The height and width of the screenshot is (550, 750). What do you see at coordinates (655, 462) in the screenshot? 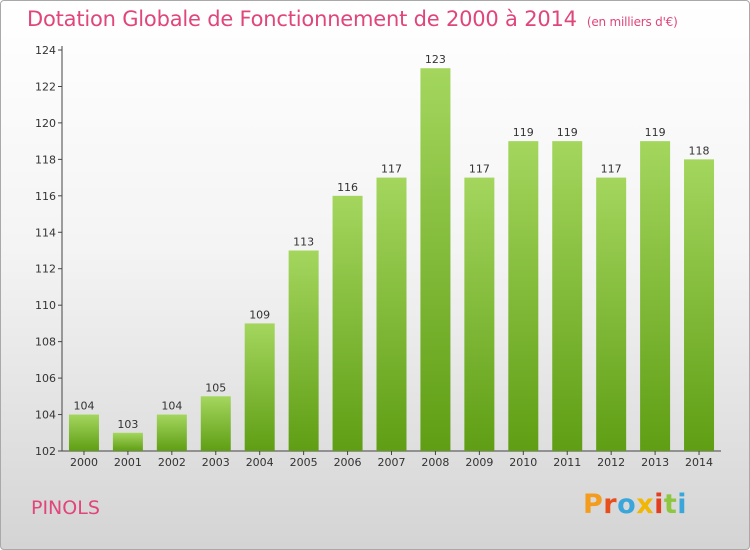
I see `x-tick-label: 2013` at bounding box center [655, 462].